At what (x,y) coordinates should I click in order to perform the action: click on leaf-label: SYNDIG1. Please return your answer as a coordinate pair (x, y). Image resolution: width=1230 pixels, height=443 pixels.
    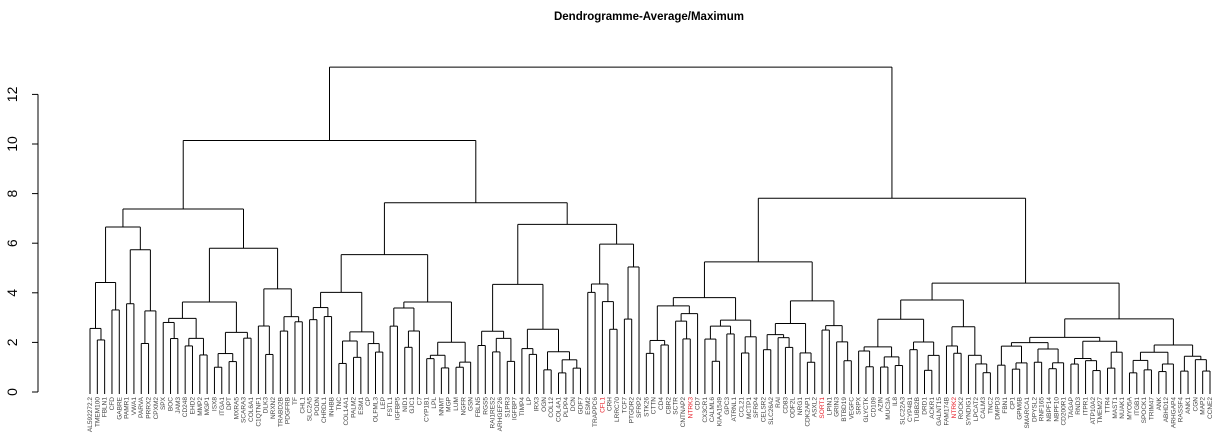
    Looking at the image, I should click on (968, 411).